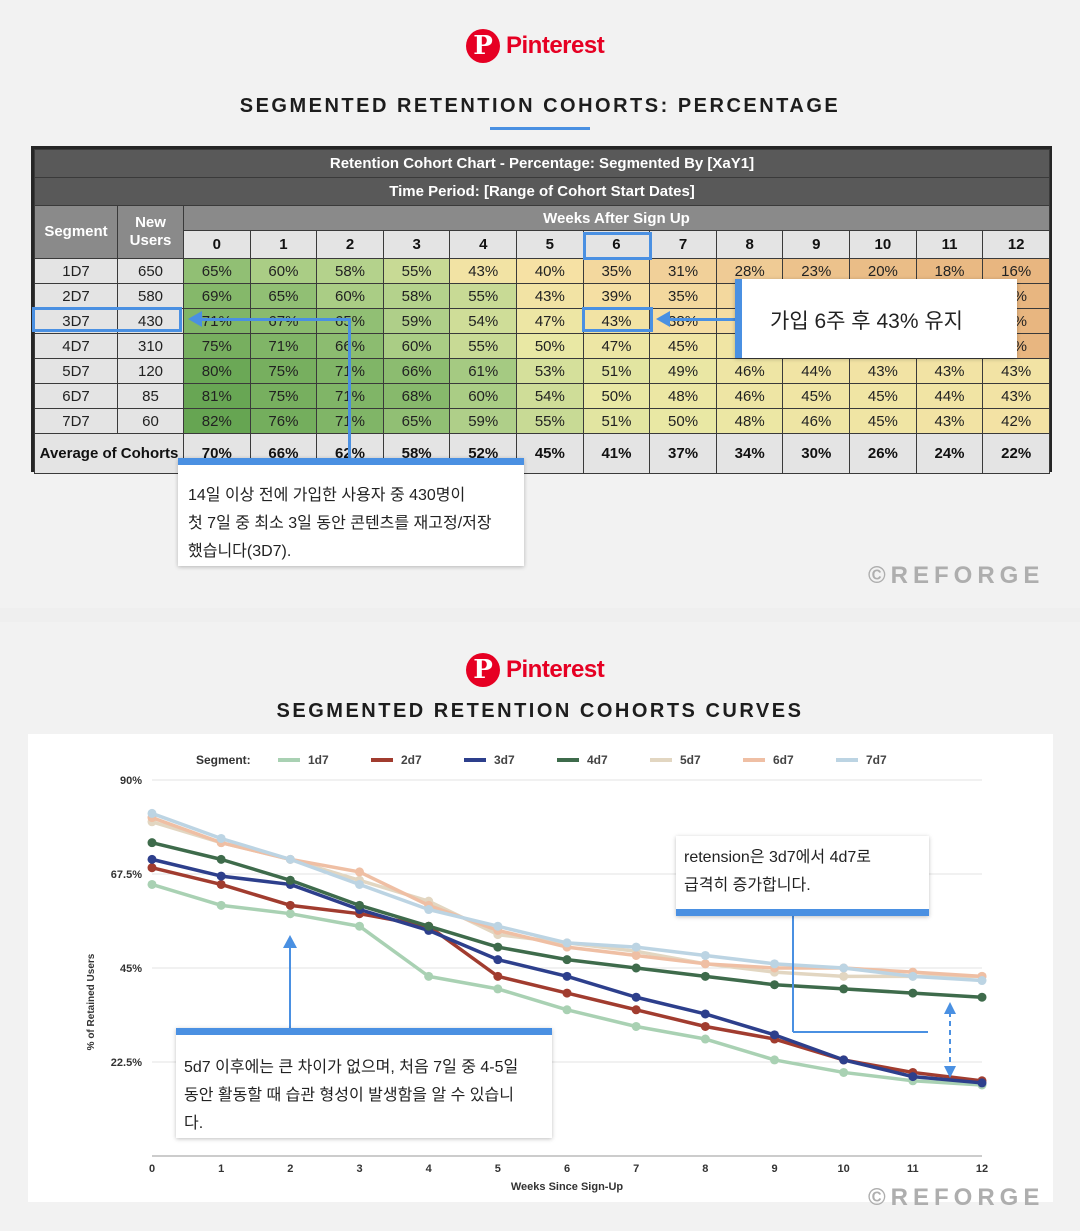 The image size is (1080, 1231). I want to click on average-cell: 45%, so click(550, 453).